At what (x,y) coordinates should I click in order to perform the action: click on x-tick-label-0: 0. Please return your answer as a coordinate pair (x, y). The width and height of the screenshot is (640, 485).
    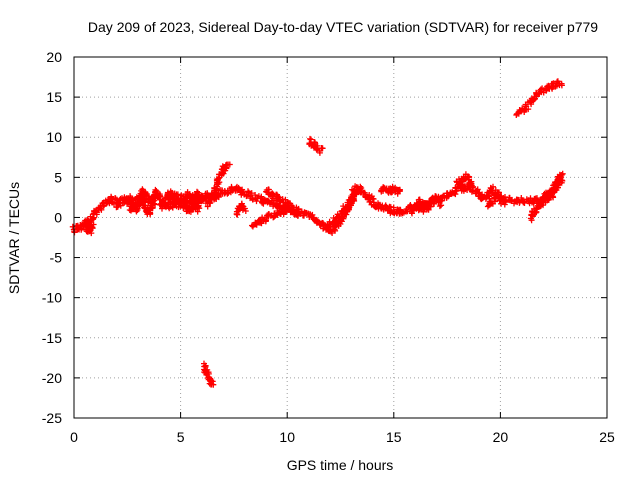
    Looking at the image, I should click on (74, 437).